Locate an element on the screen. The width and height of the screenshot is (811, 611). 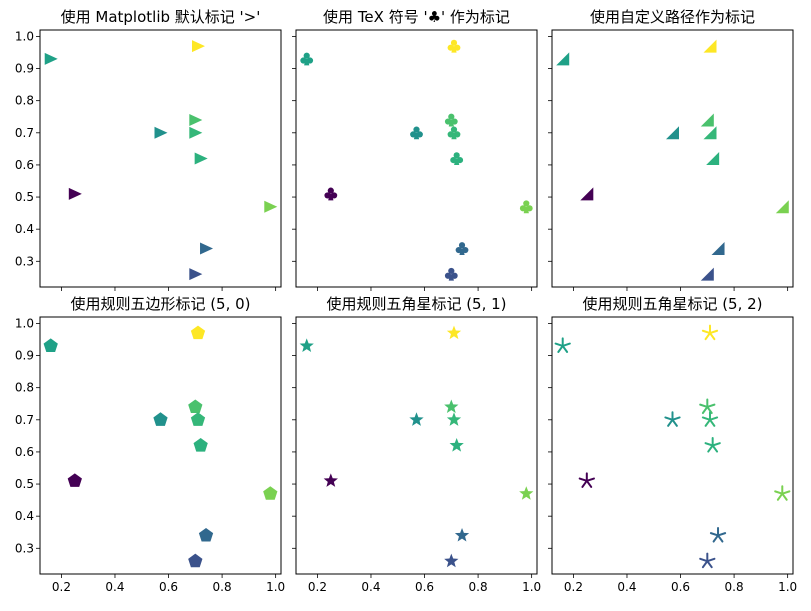
subplot-3-point-5-shape is located at coordinates (707, 274).